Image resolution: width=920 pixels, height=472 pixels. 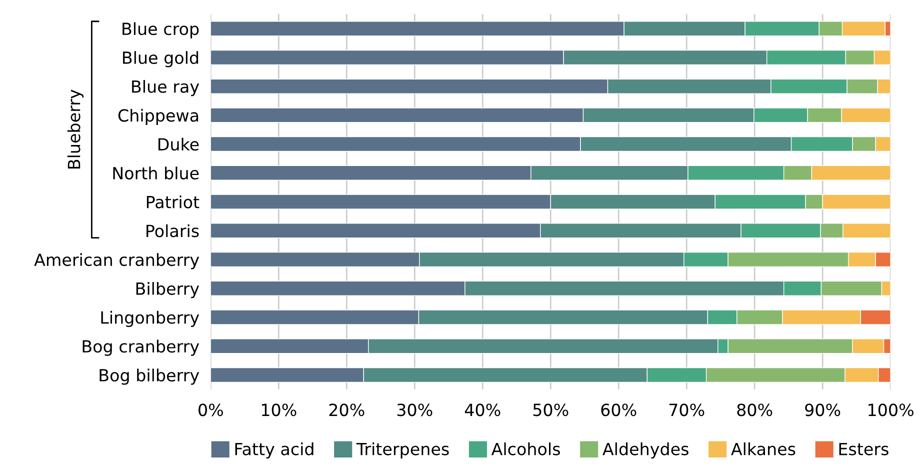 What do you see at coordinates (550, 410) in the screenshot?
I see `x-tick-label: 50%` at bounding box center [550, 410].